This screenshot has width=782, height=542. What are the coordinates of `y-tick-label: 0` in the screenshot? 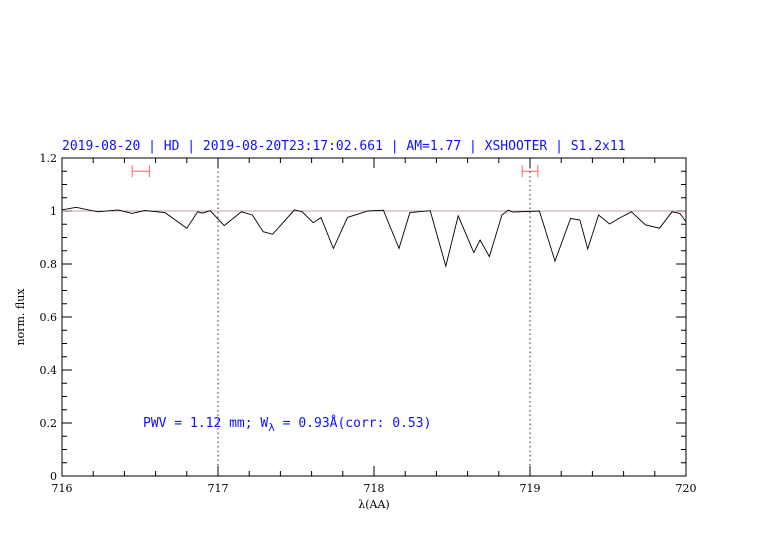 It's located at (53, 476).